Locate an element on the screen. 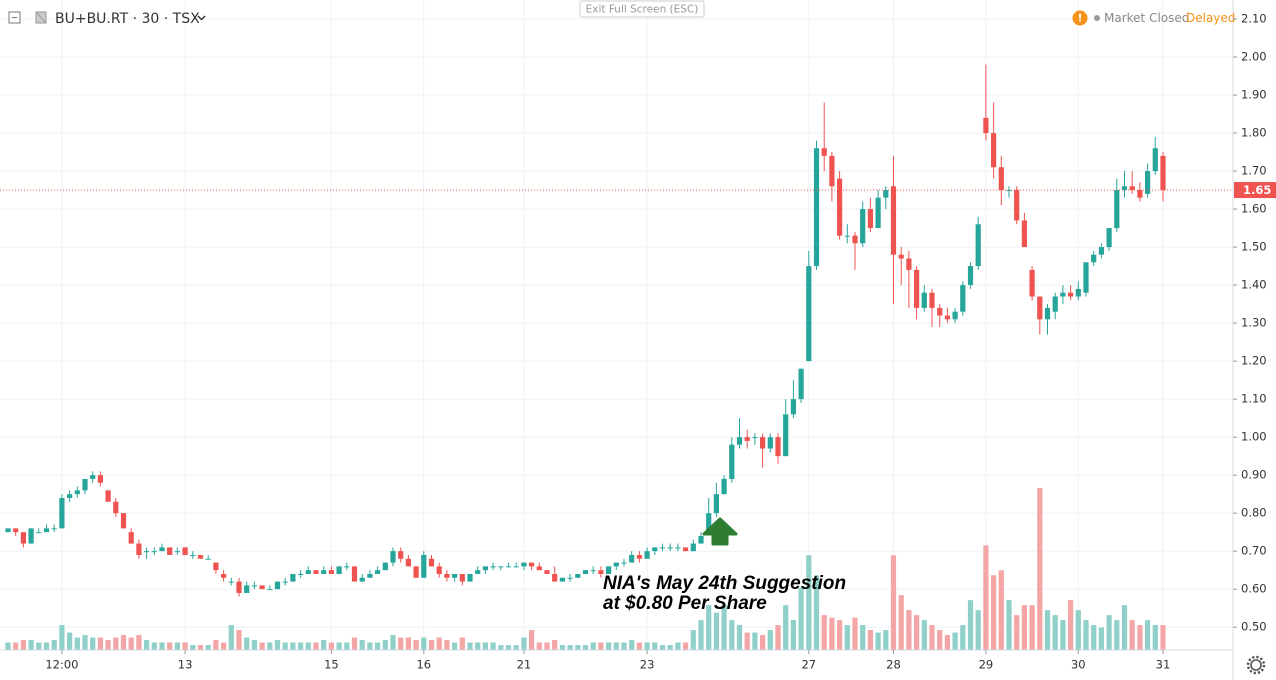 This screenshot has width=1276, height=680. exit-fullscreen-button is located at coordinates (642, 9).